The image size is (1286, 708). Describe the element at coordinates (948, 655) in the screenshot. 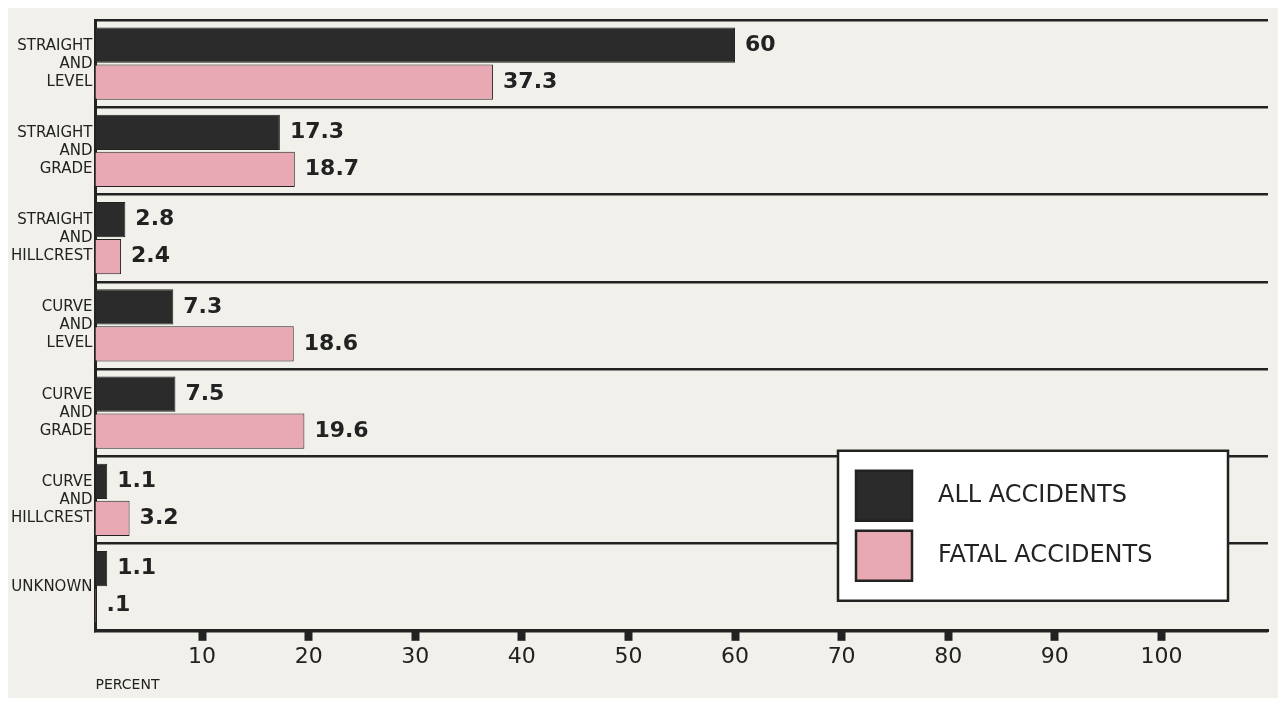

I see `x-tick-label: 80` at that location.